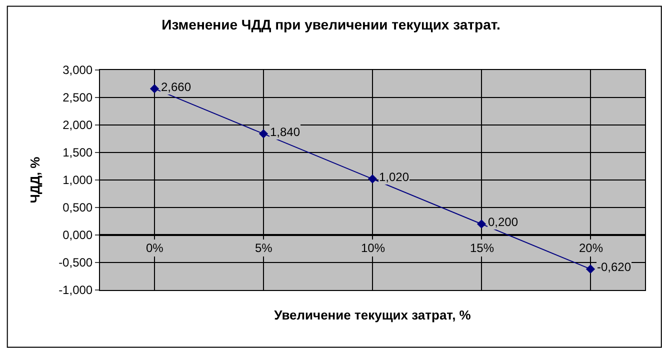 This screenshot has height=348, width=662. I want to click on data-label: 1,020, so click(394, 177).